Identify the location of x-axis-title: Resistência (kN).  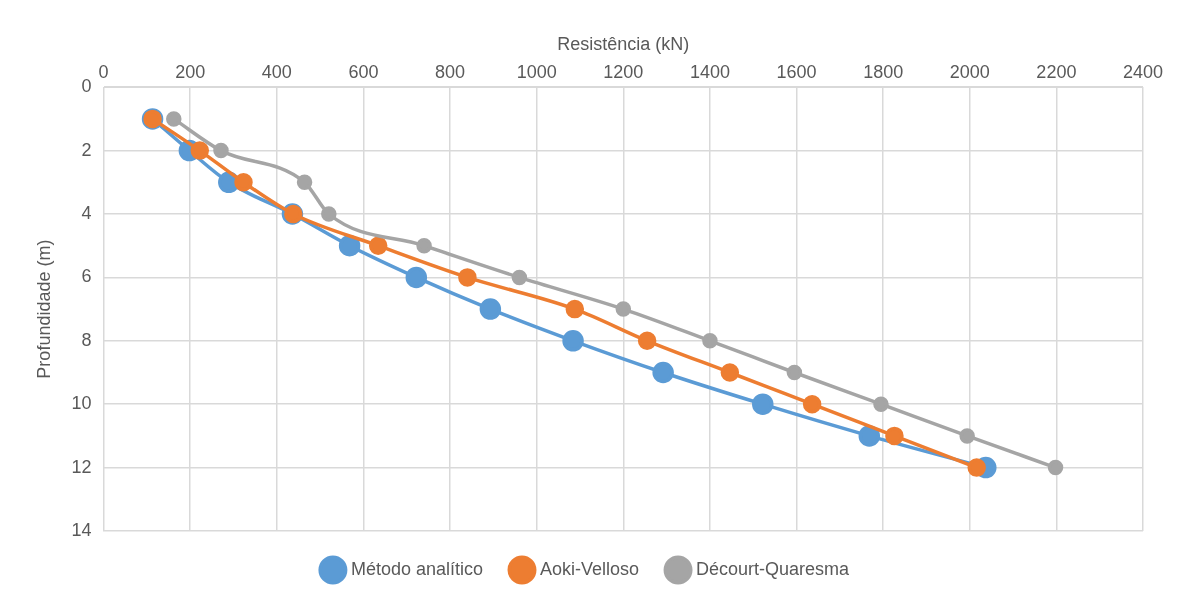
(623, 43).